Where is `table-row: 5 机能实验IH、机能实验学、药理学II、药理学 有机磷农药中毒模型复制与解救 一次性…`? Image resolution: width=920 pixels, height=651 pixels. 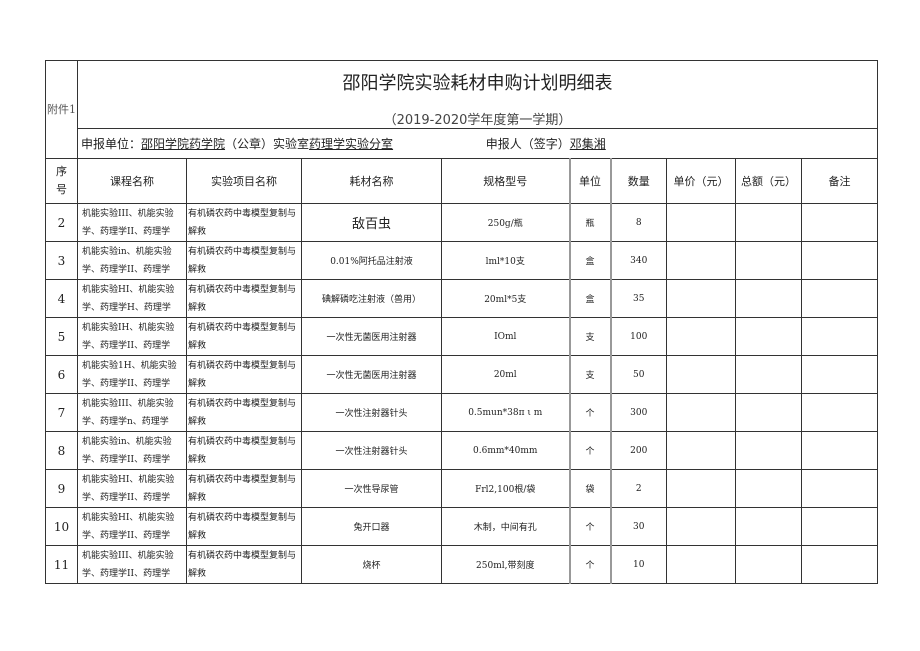
table-row: 5 机能实验IH、机能实验学、药理学II、药理学 有机磷农药中毒模型复制与解救 一次性… is located at coordinates (462, 336).